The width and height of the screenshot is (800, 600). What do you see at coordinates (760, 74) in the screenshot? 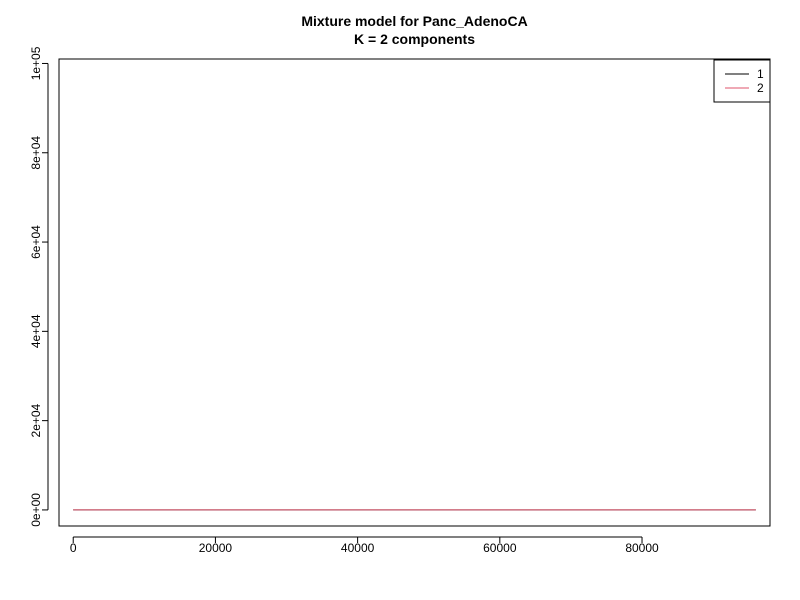
I see `legend-label-series-1: 1` at bounding box center [760, 74].